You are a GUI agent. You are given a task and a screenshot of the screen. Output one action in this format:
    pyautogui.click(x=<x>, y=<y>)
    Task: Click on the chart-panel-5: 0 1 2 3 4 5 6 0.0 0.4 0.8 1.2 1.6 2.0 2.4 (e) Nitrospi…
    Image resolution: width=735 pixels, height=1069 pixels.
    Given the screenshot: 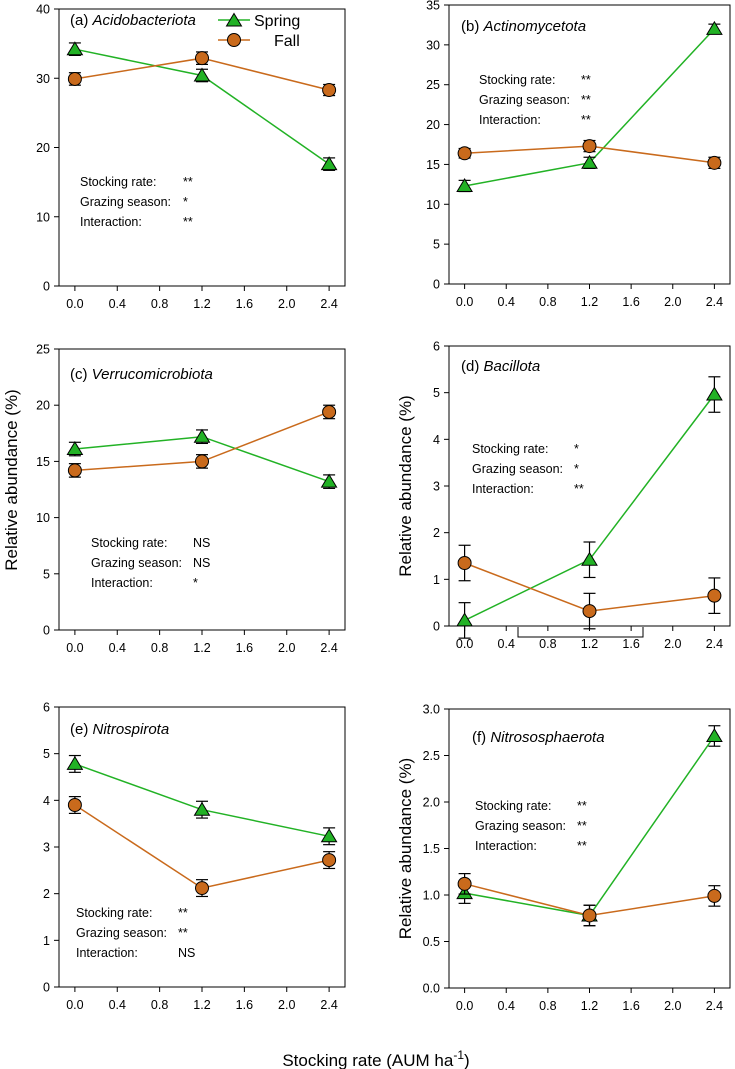 What is the action you would take?
    pyautogui.click(x=194, y=856)
    